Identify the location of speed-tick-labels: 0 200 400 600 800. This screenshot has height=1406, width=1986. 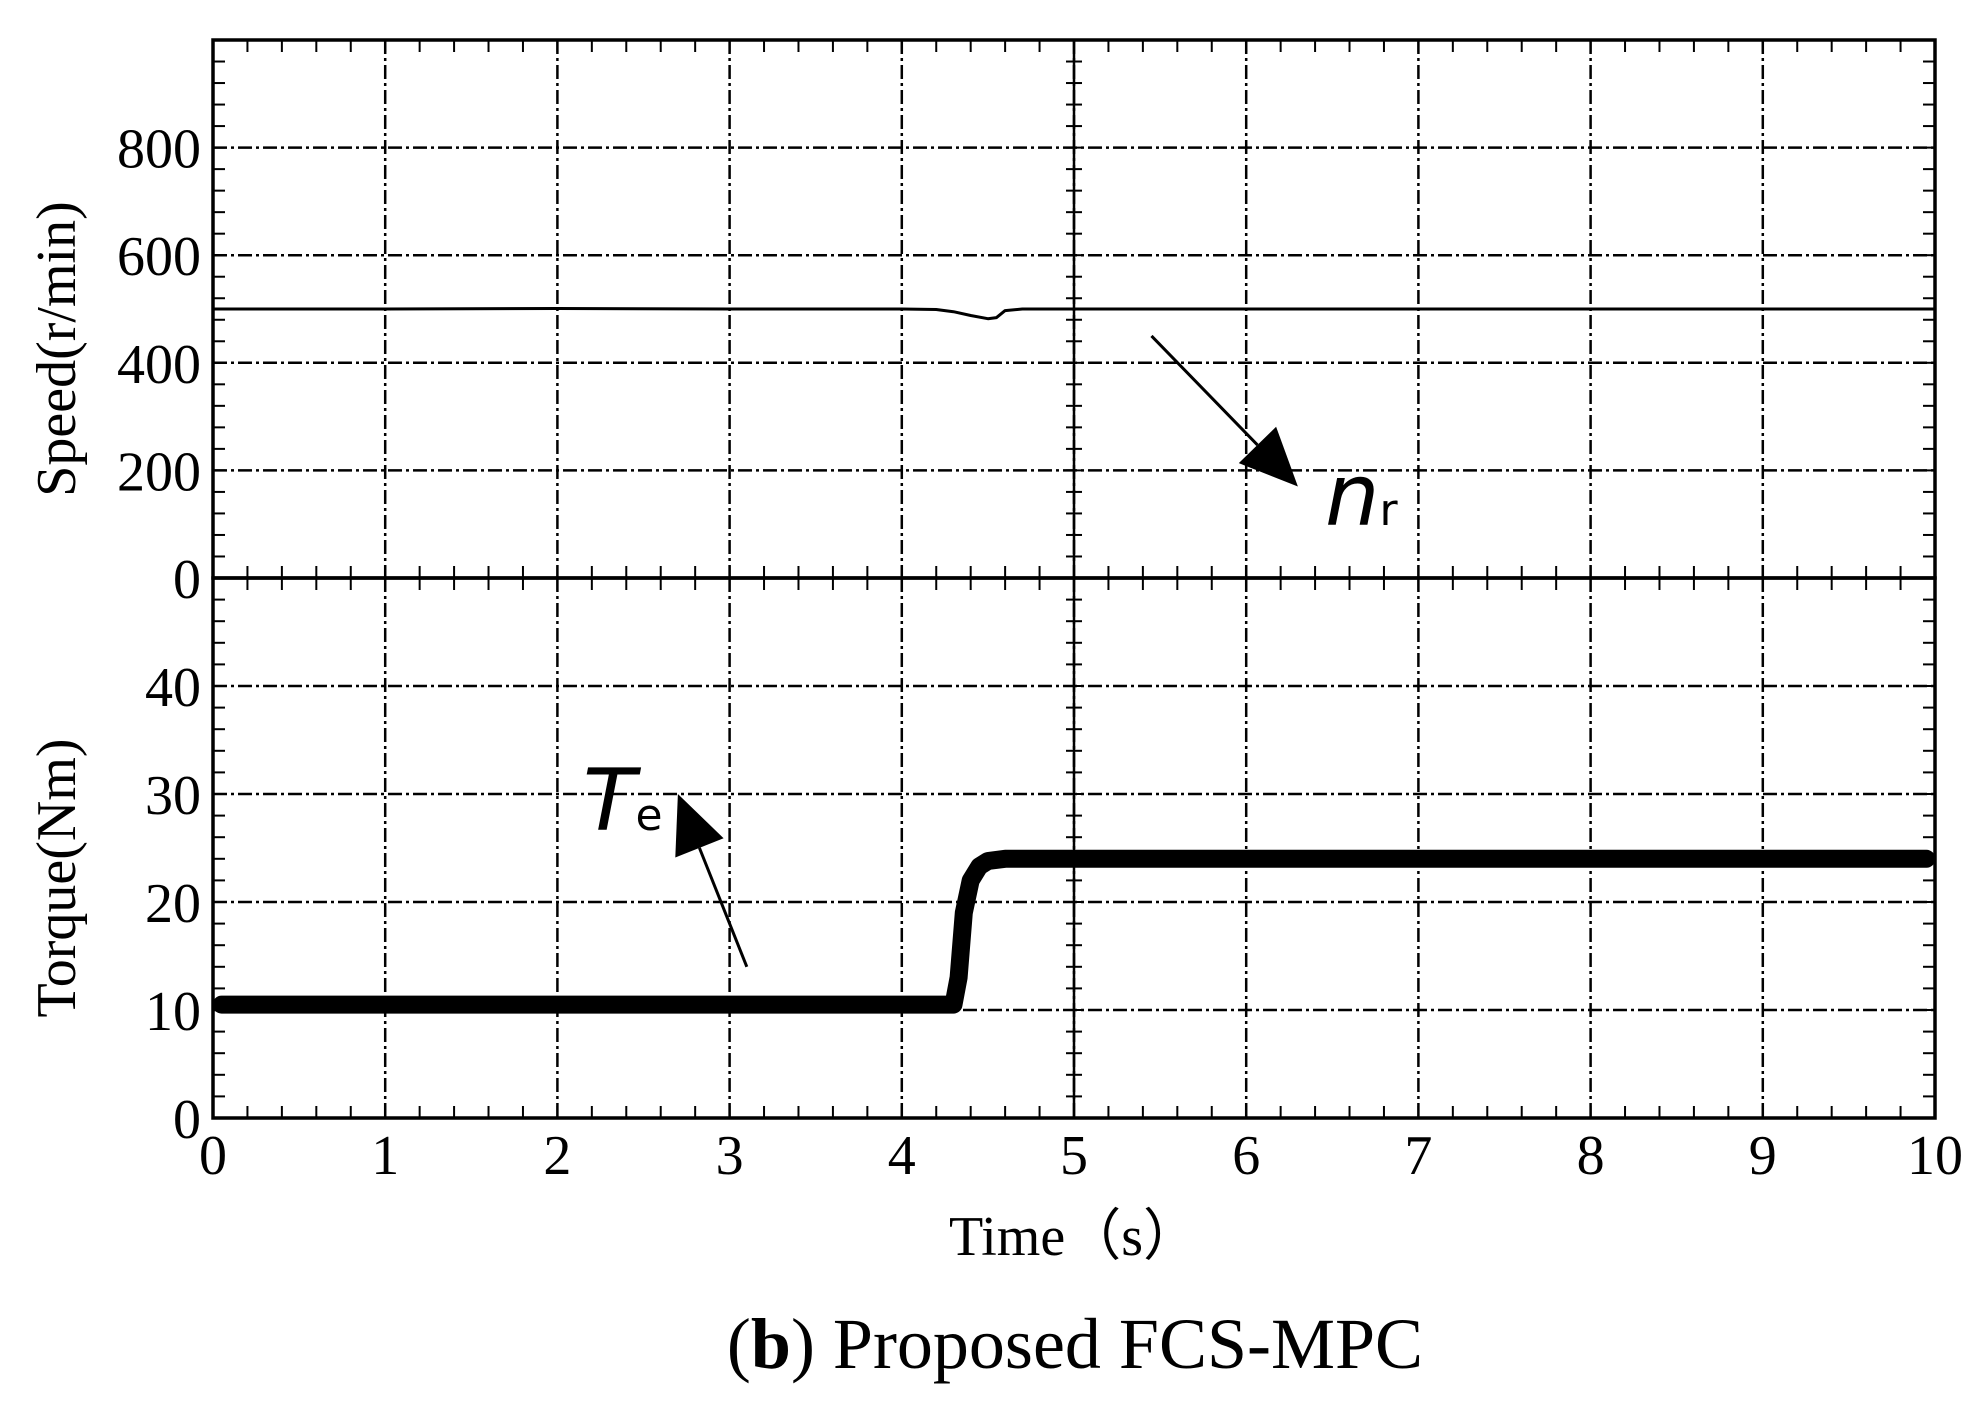
(159, 365).